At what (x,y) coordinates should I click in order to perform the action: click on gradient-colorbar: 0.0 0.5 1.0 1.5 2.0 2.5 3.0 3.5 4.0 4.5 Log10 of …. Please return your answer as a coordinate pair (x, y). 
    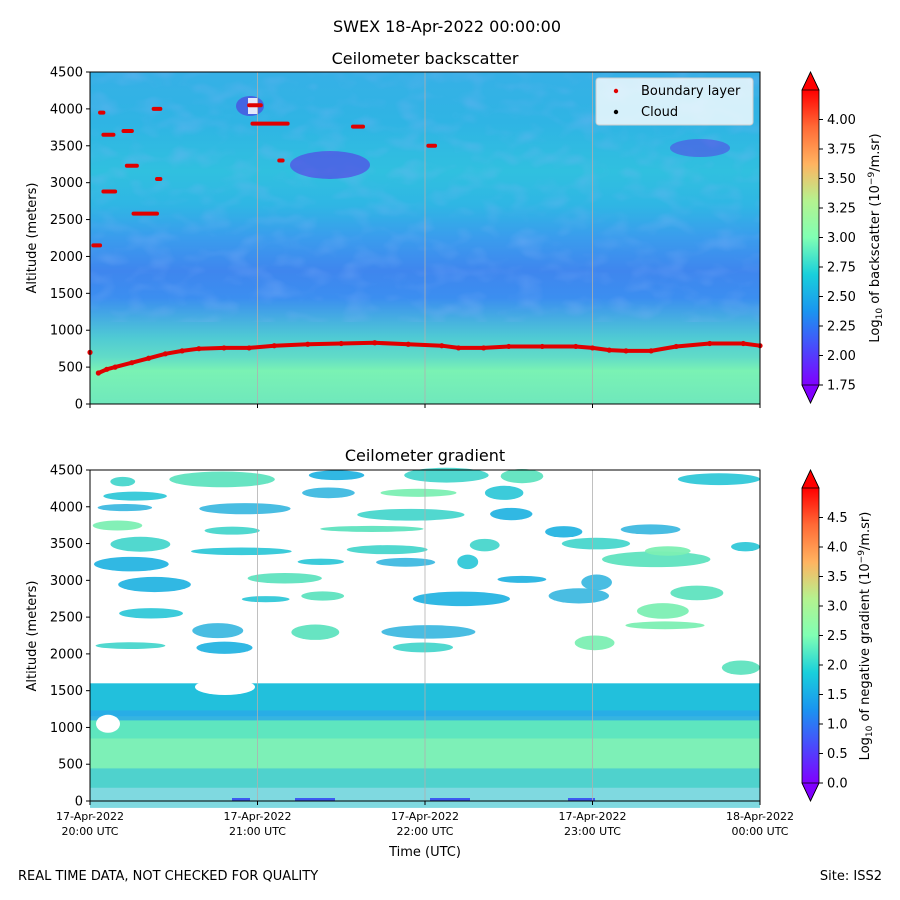
    Looking at the image, I should click on (838, 635).